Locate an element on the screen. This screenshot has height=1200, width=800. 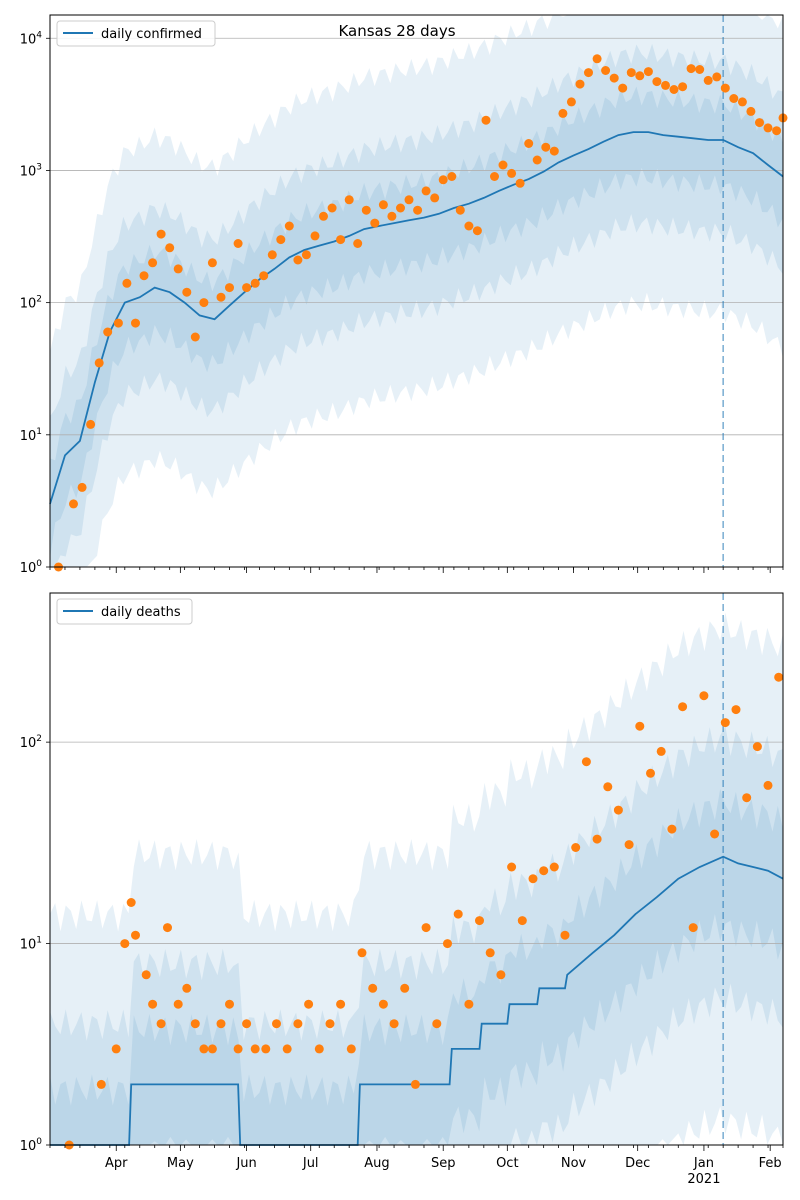
confirmed-legend: daily confirmed is located at coordinates (136, 33).